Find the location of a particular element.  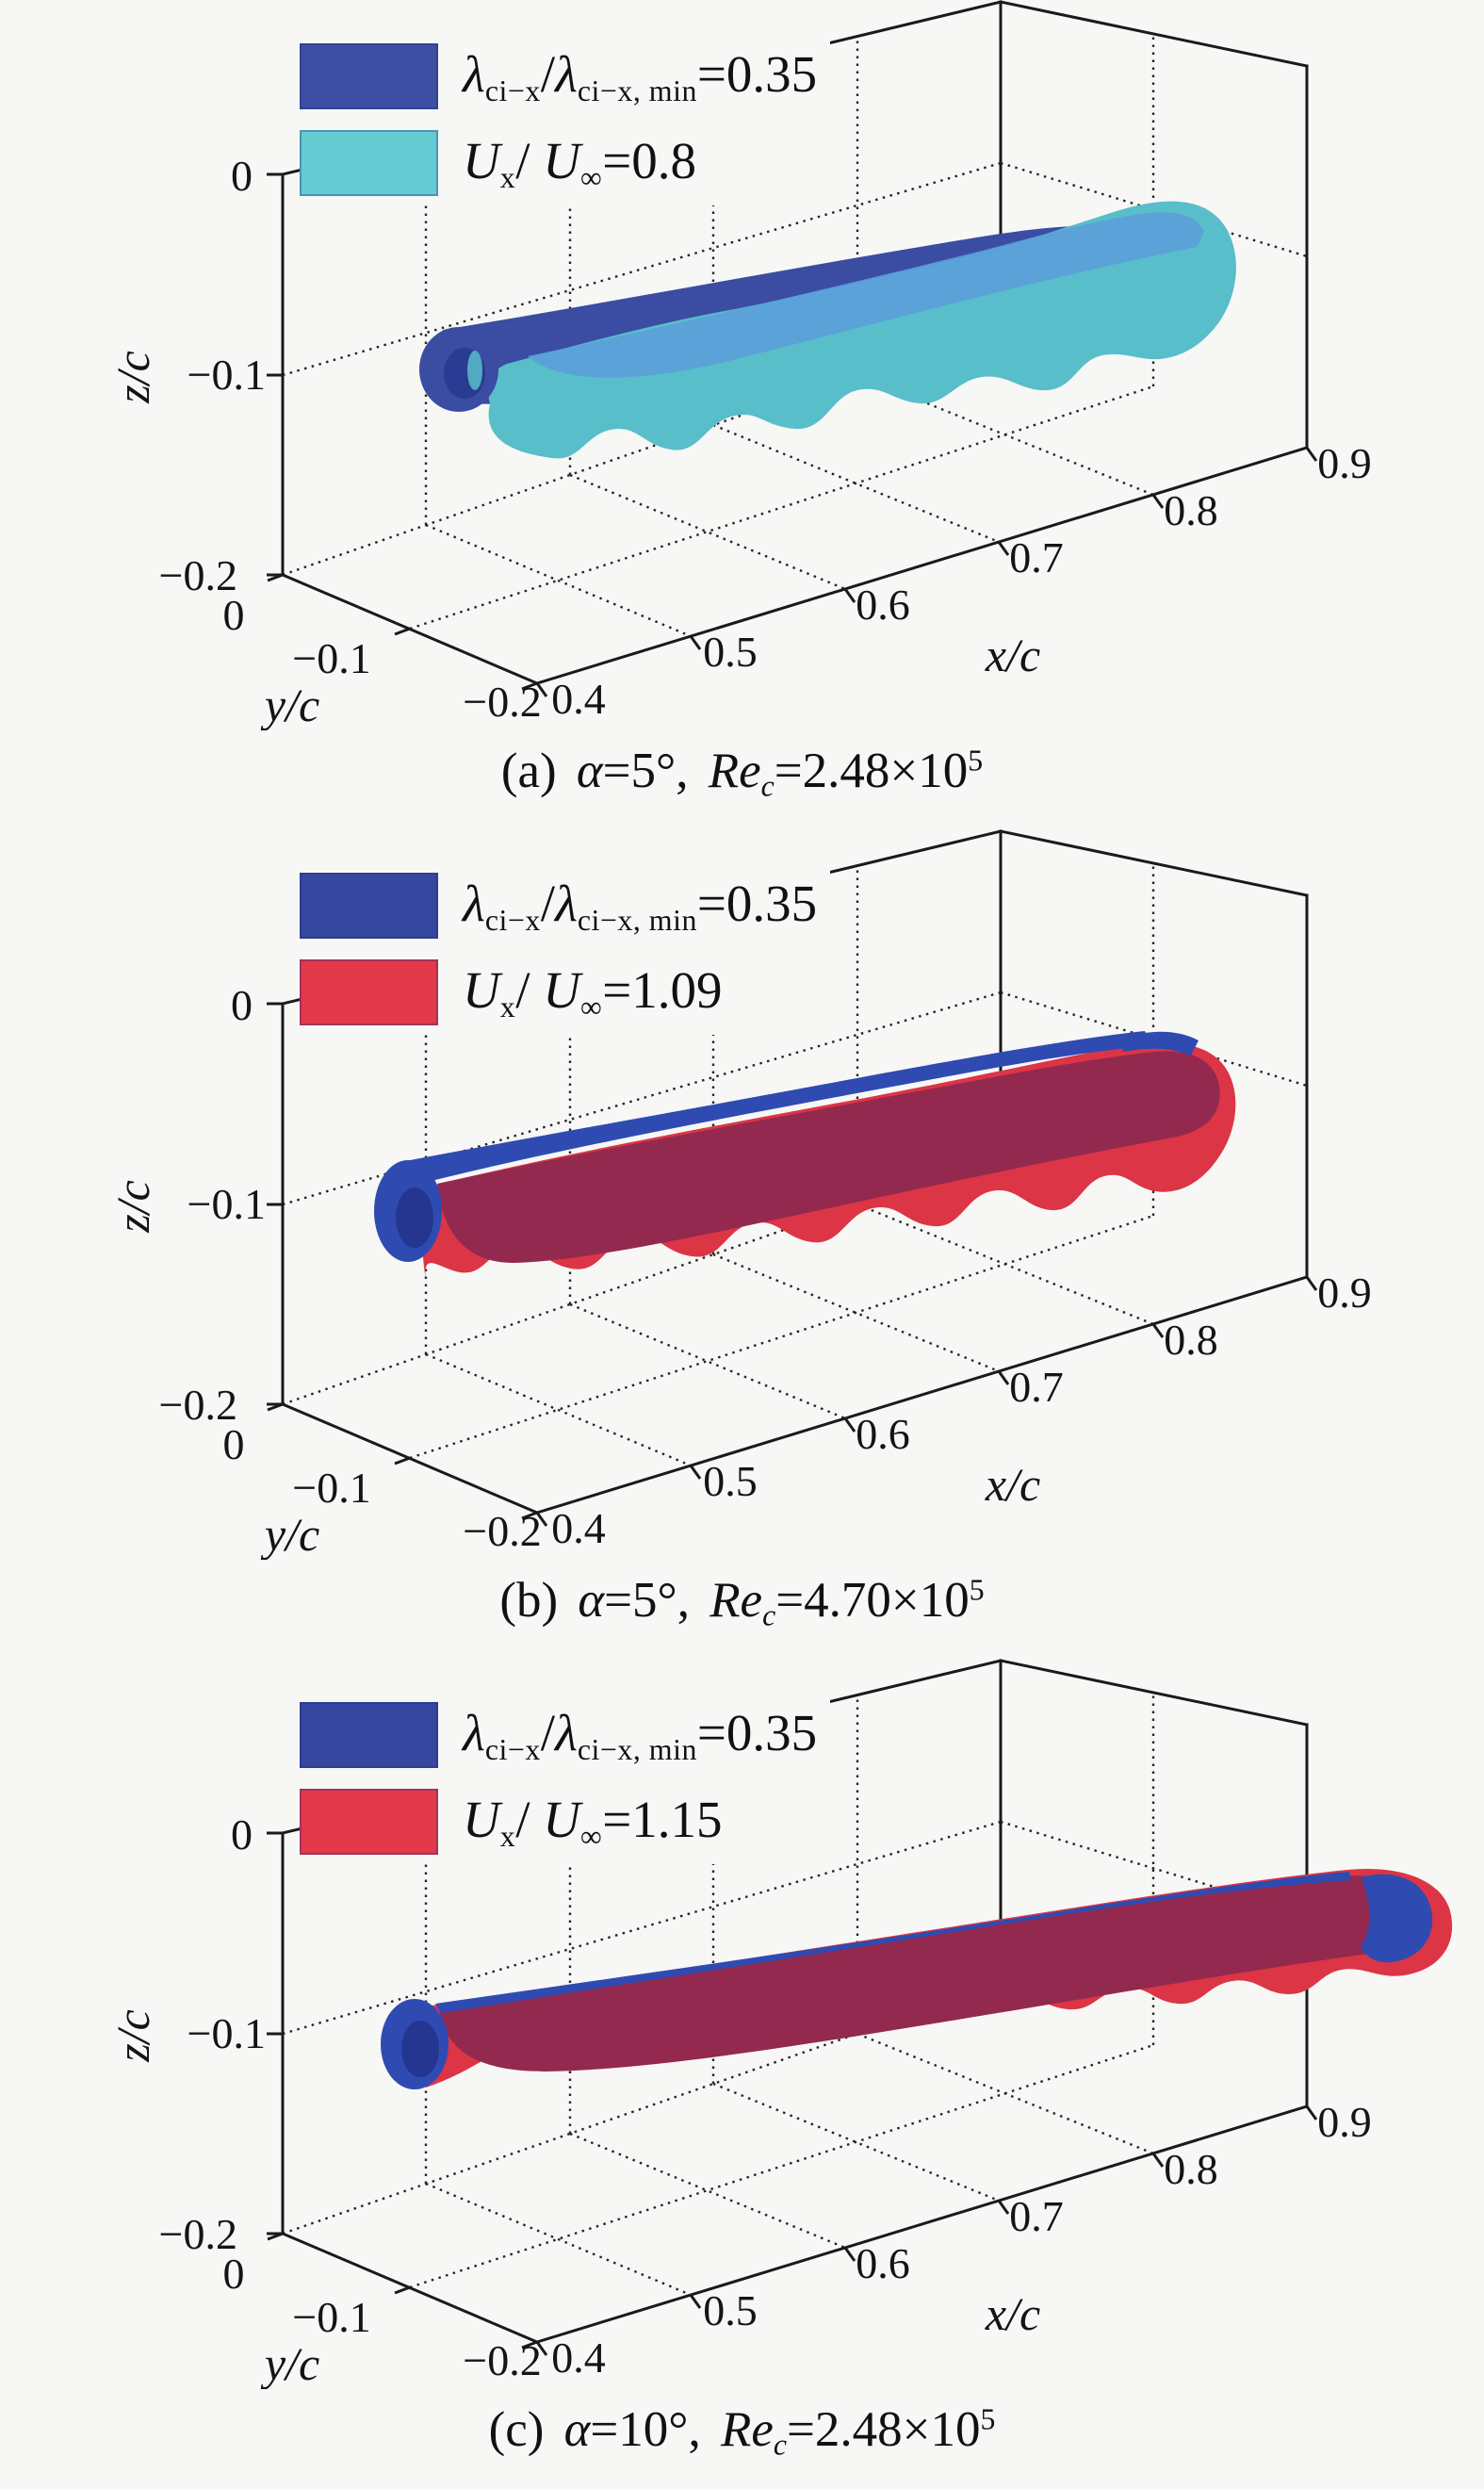

isosurfaces-b is located at coordinates (805, 1155).